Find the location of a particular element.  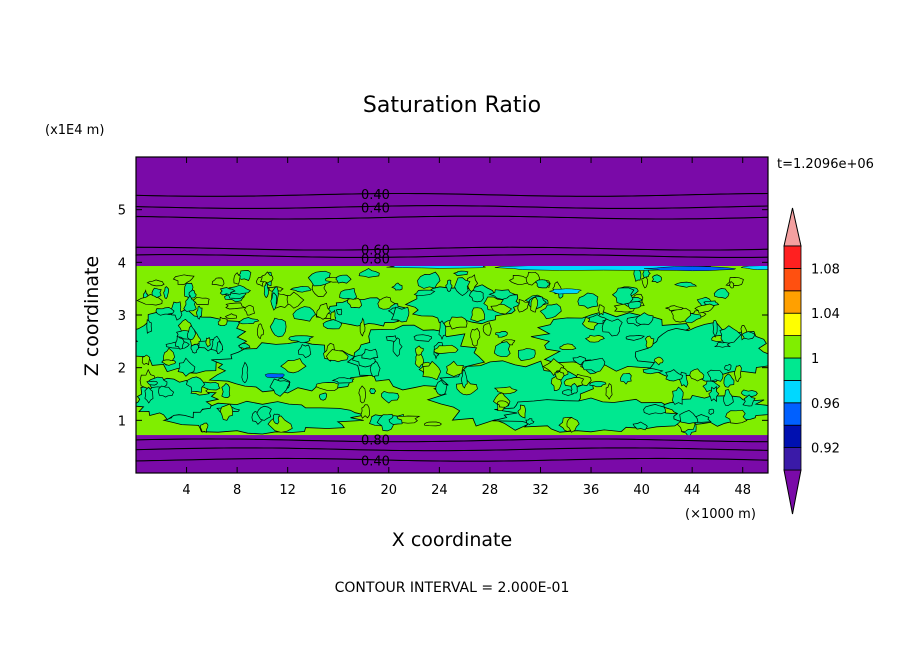

colorbar-tick-label: 0.92 is located at coordinates (825, 449).